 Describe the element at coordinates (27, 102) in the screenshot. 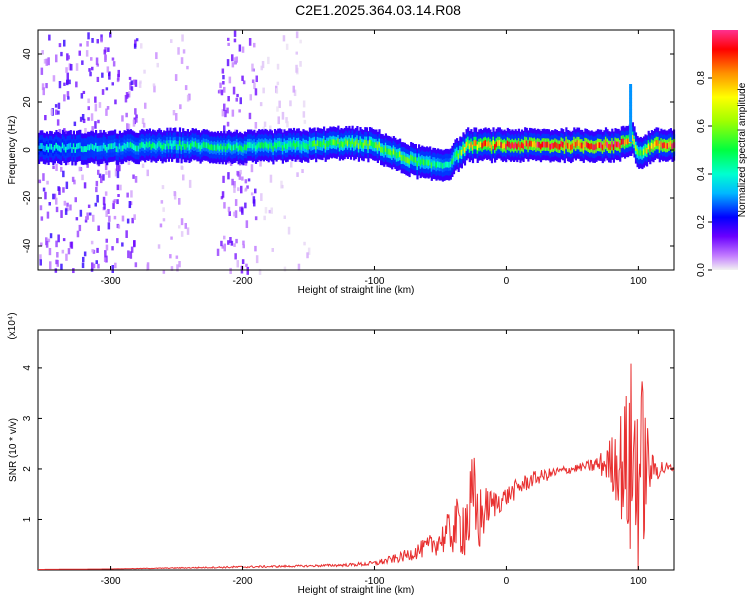

I see `spectrogram-y-tick-label: 20` at that location.